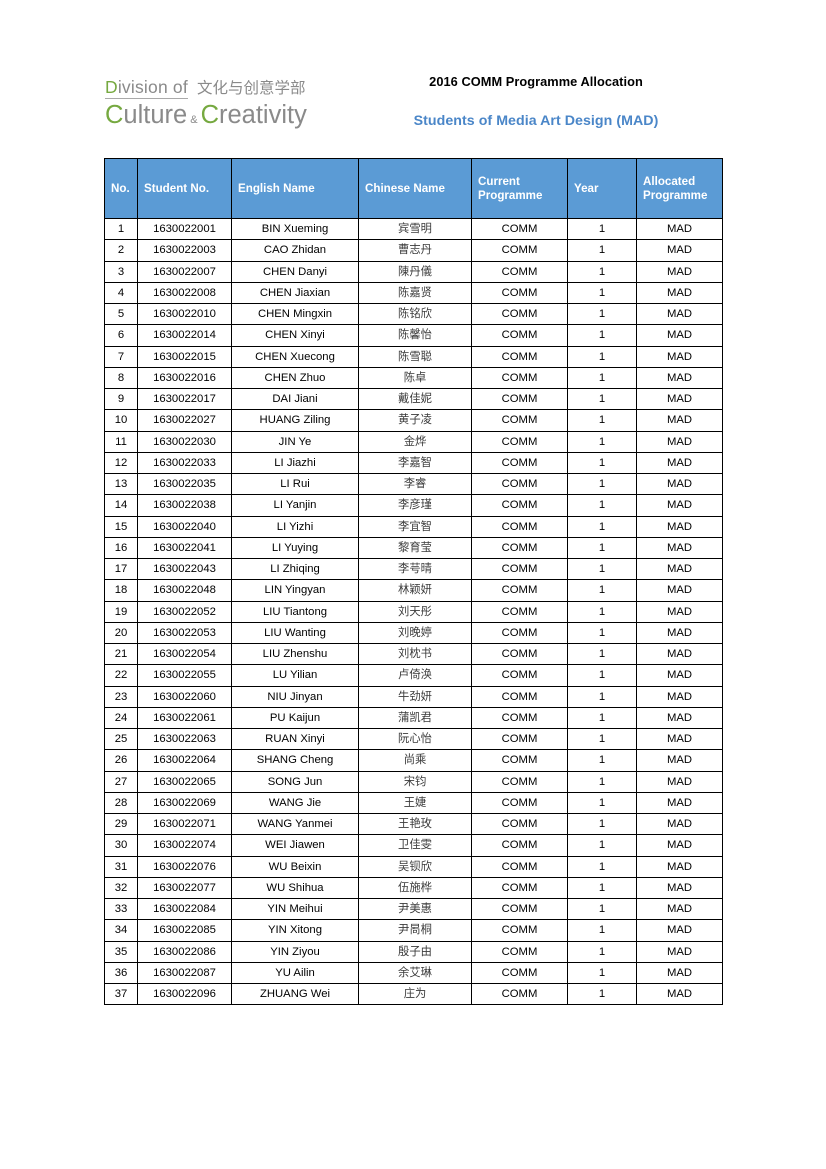 The image size is (826, 1169). What do you see at coordinates (121, 909) in the screenshot?
I see `cell-no: 33` at bounding box center [121, 909].